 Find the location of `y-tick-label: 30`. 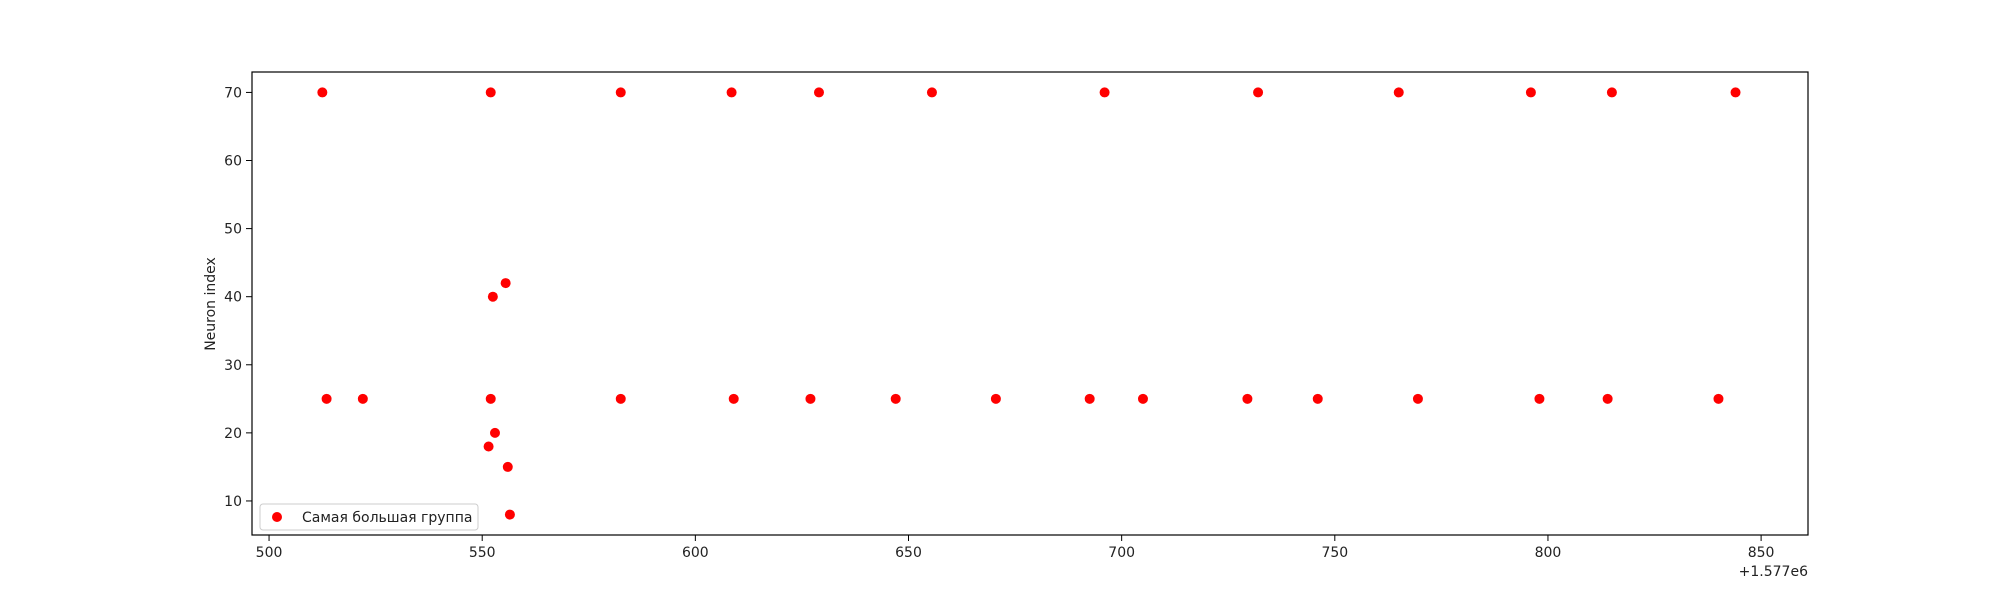

y-tick-label: 30 is located at coordinates (233, 366).